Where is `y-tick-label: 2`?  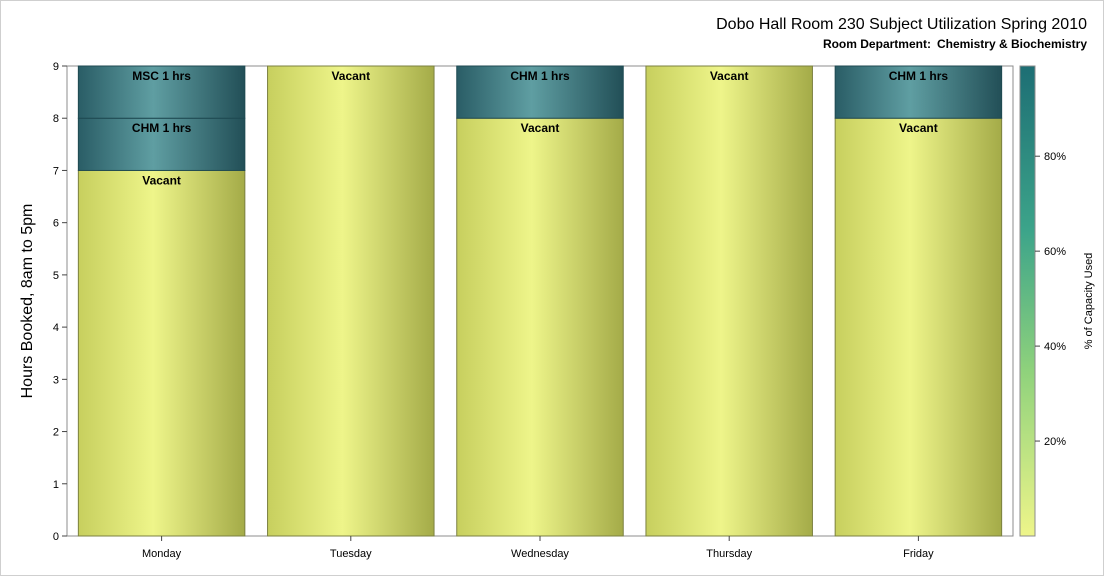
y-tick-label: 2 is located at coordinates (56, 433).